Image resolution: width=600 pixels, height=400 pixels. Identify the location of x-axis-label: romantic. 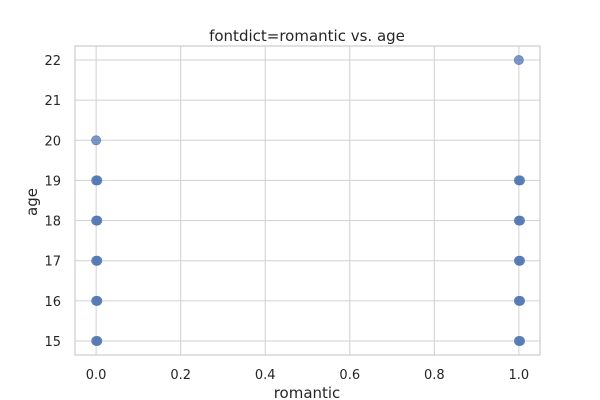
(307, 392).